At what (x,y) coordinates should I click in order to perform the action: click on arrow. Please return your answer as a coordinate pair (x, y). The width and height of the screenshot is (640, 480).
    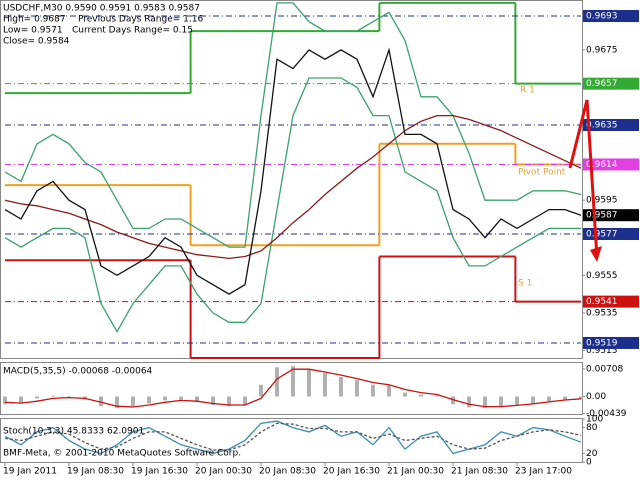
    Looking at the image, I should click on (583, 179).